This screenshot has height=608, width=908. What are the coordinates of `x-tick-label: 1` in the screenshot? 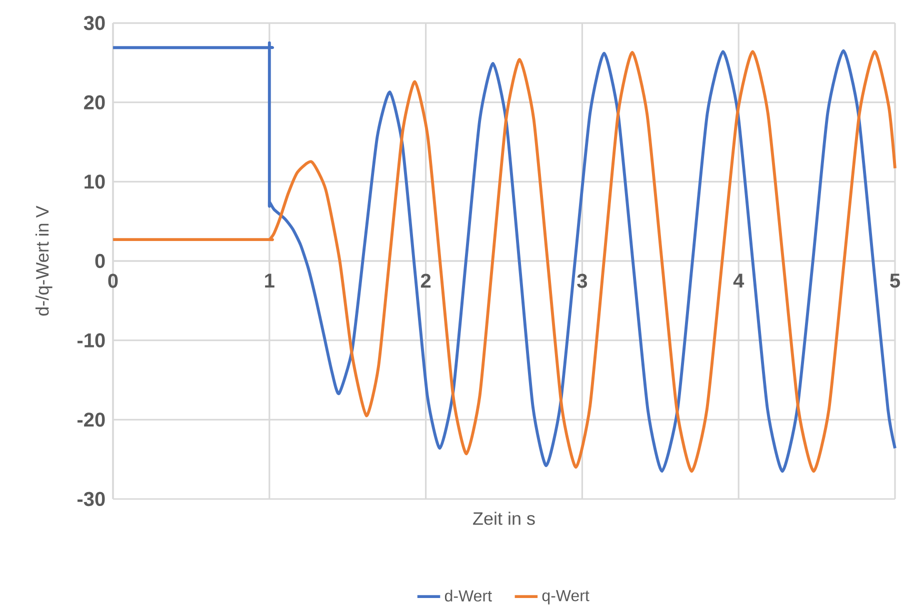 It's located at (269, 281).